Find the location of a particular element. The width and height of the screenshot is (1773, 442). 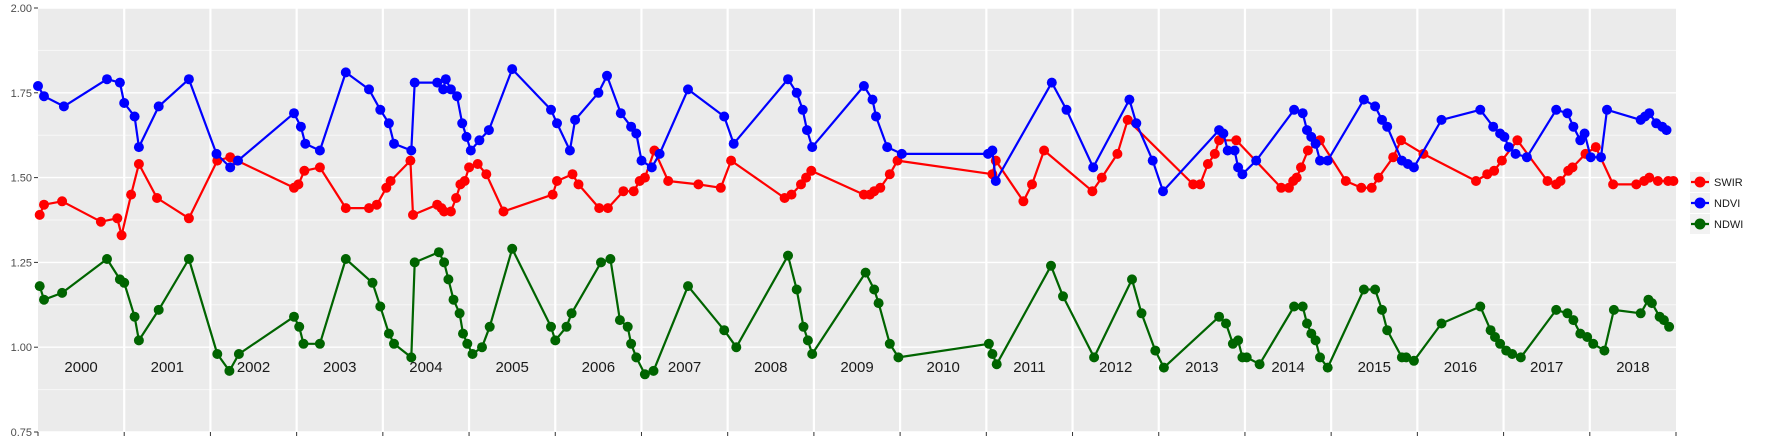

y-axis: 0.75 1.00 1.25 1.50 1.75 2.00 is located at coordinates (24, 221).